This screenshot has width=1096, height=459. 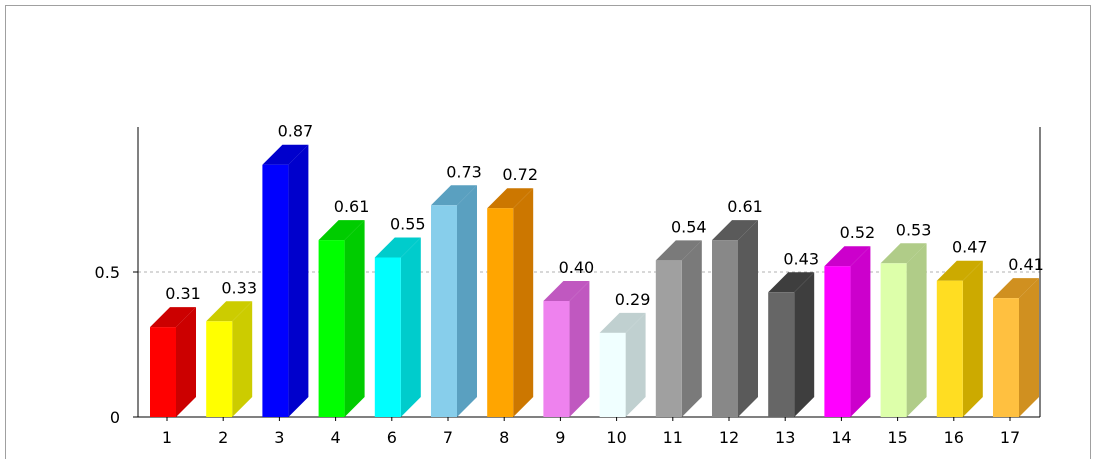 I want to click on data-label: 0.47, so click(x=970, y=247).